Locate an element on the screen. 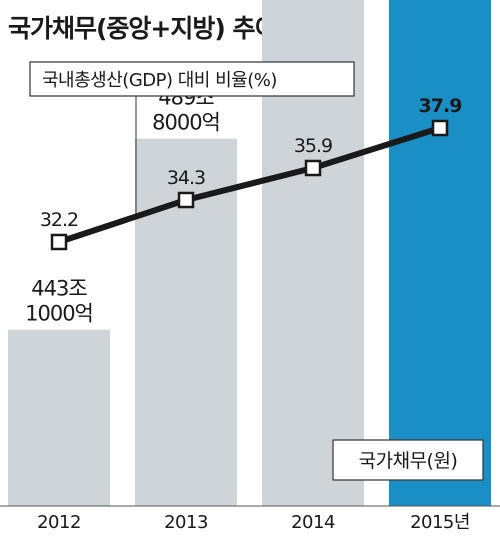 The width and height of the screenshot is (500, 536). line-value-label: 35.9 is located at coordinates (313, 146).